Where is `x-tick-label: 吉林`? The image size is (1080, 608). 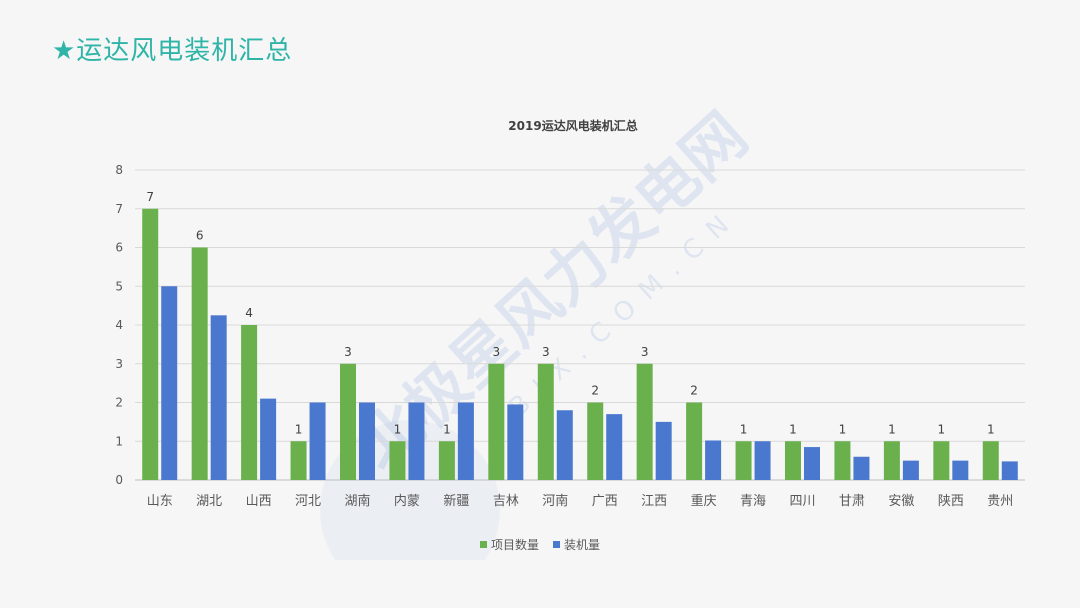 x-tick-label: 吉林 is located at coordinates (506, 501).